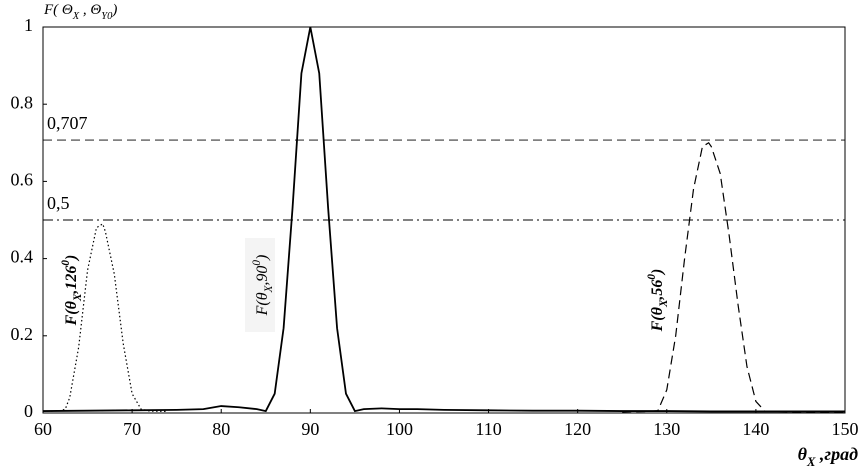 The width and height of the screenshot is (867, 476). Describe the element at coordinates (310, 429) in the screenshot. I see `x-tick-label: 90` at that location.